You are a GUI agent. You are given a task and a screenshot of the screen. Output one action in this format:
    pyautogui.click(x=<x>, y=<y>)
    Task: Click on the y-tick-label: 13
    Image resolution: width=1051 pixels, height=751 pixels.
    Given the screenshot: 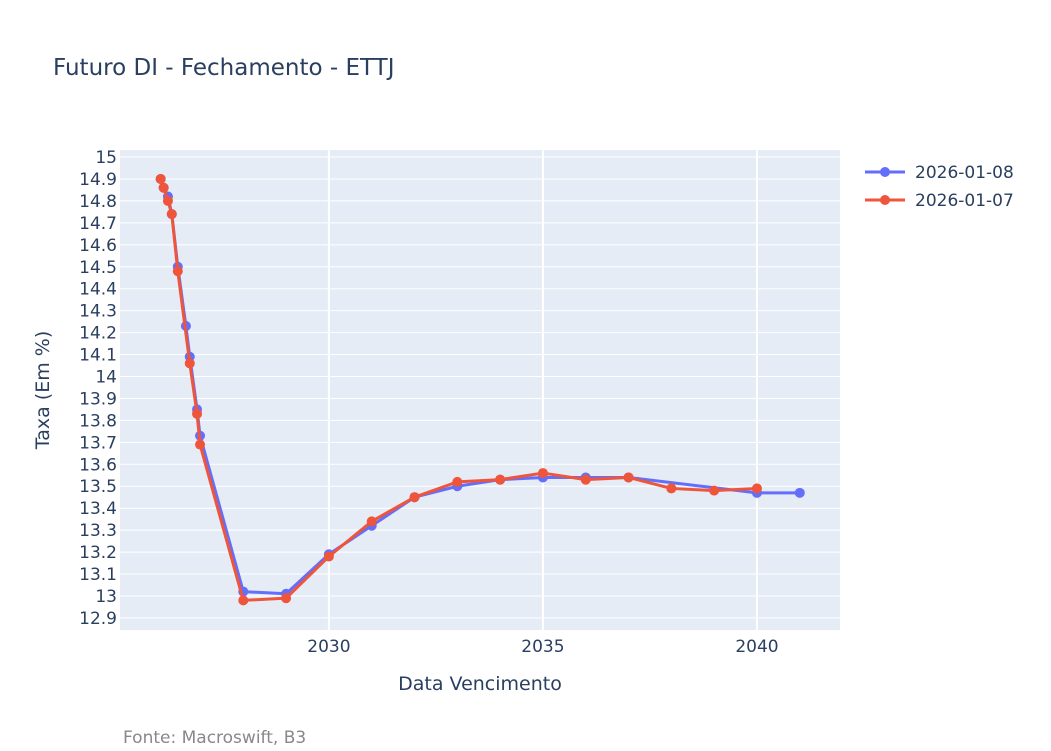 What is the action you would take?
    pyautogui.click(x=106, y=597)
    